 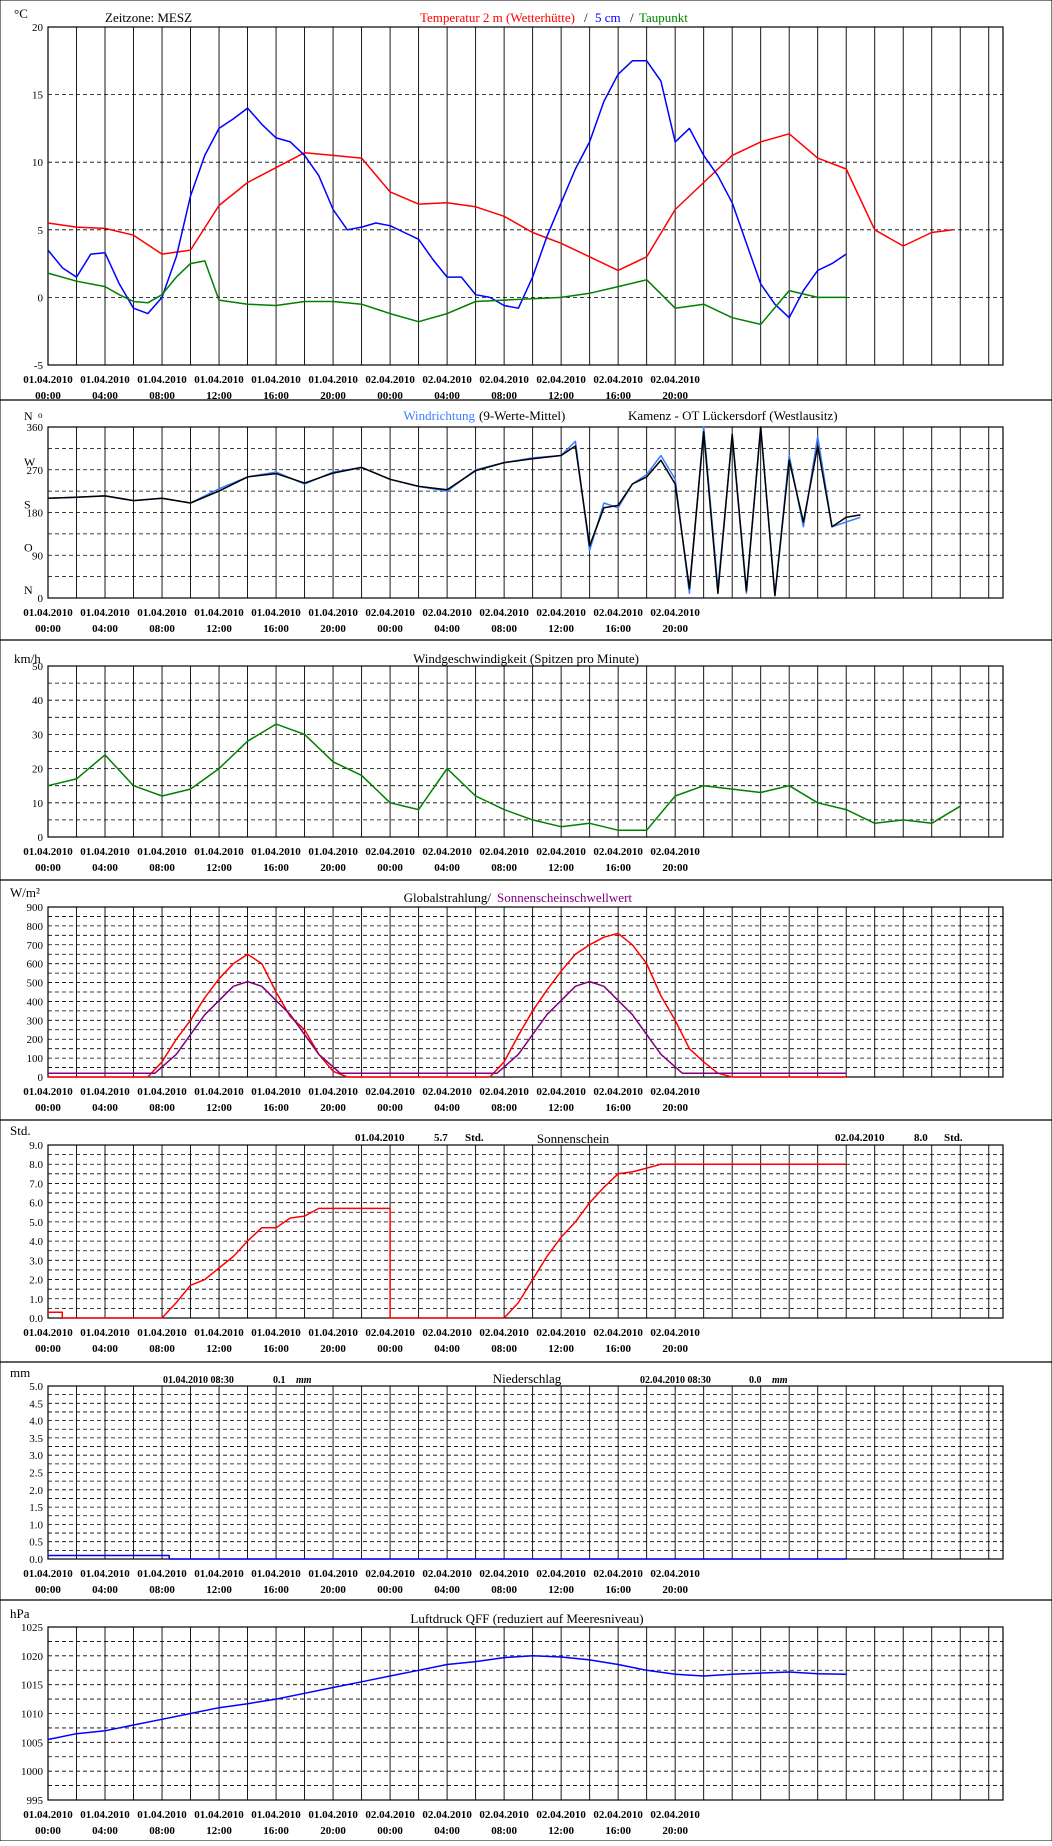 I want to click on pressure-unit: hPa, so click(x=20, y=1613).